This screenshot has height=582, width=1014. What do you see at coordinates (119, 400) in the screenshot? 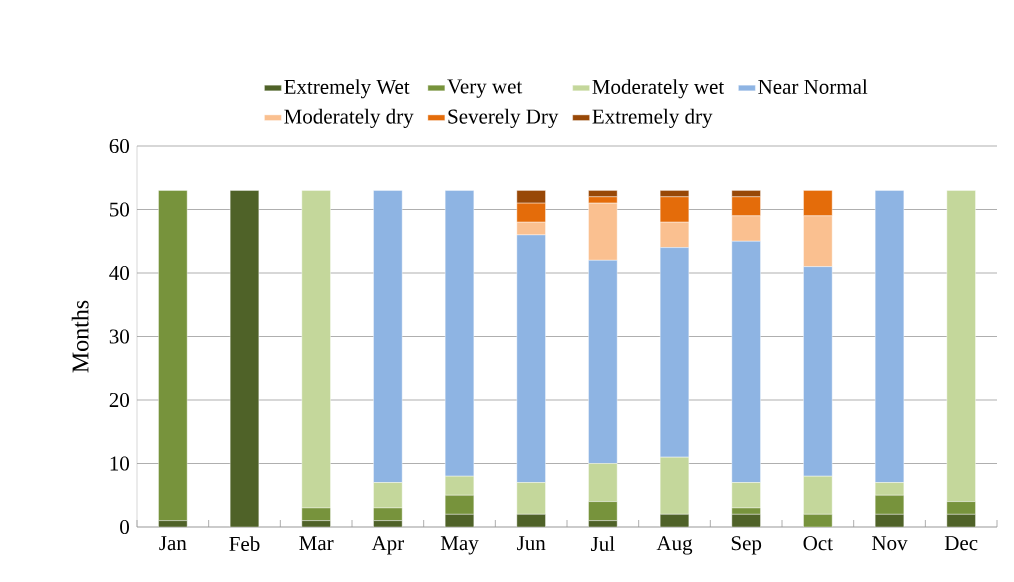
I see `y-tick-label: 20` at bounding box center [119, 400].